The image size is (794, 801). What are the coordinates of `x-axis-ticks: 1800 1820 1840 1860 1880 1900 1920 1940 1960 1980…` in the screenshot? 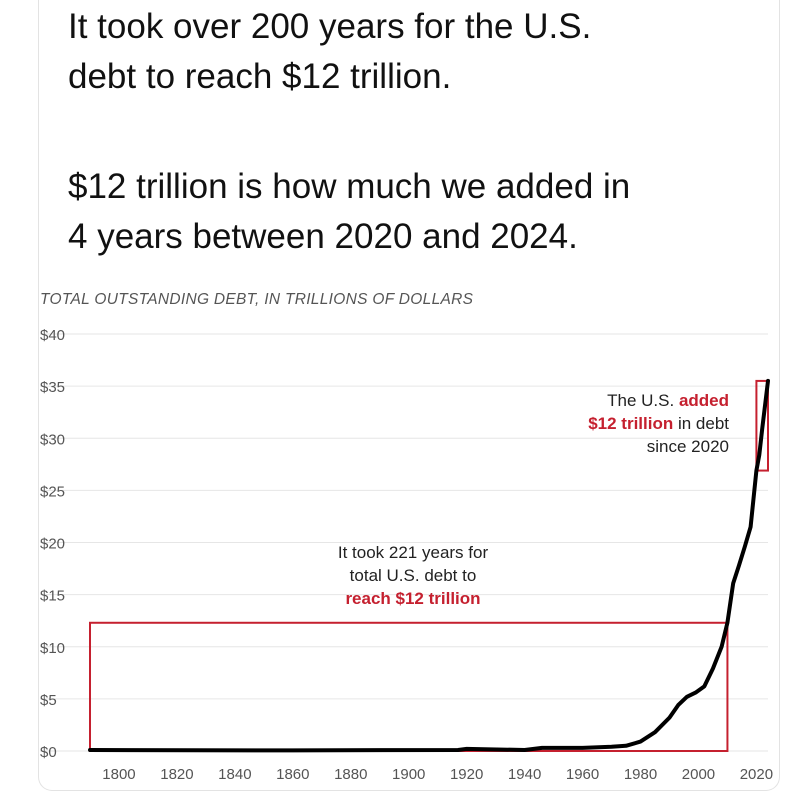 It's located at (437, 774).